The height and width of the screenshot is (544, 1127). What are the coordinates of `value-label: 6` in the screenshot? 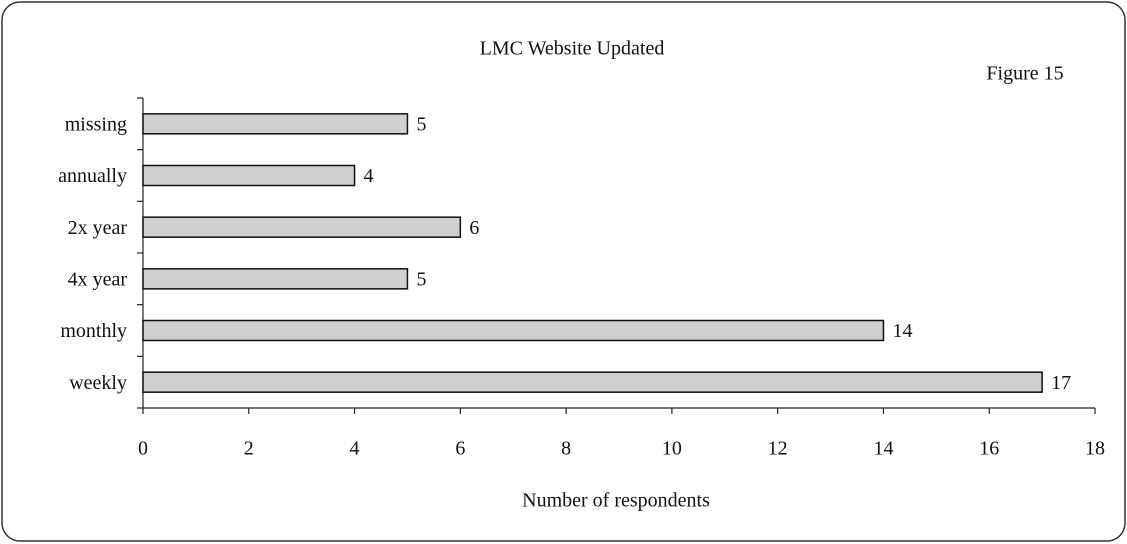 It's located at (474, 228).